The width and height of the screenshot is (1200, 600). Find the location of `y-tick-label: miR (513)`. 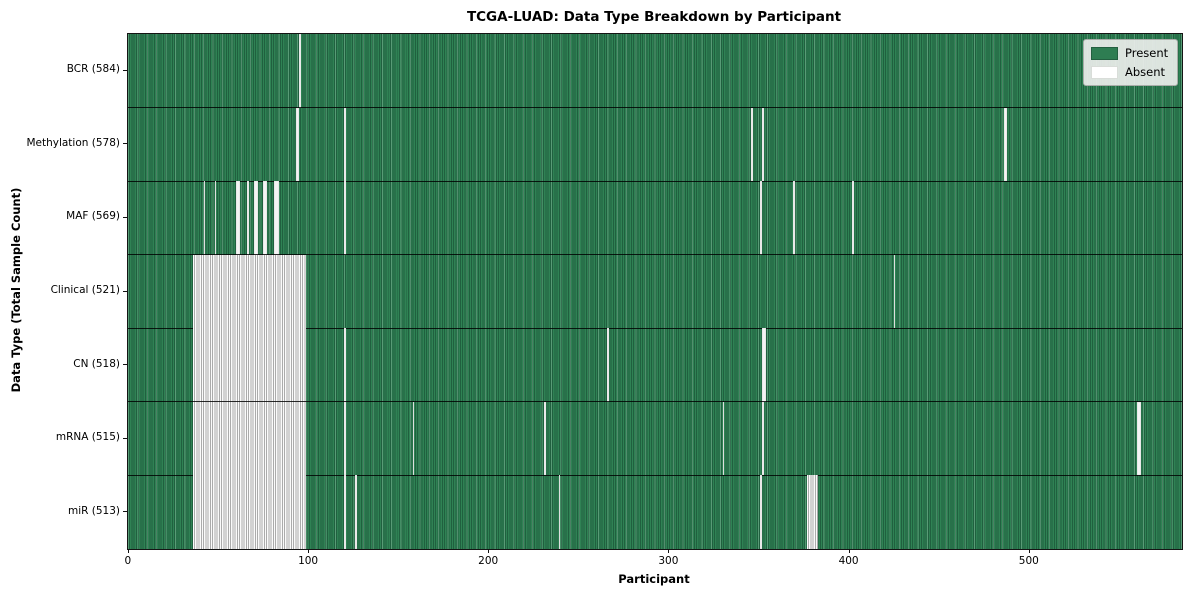

y-tick-label: miR (513) is located at coordinates (93, 510).